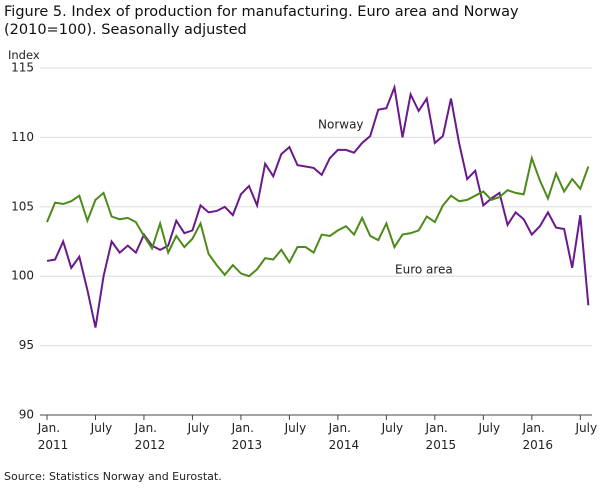 The height and width of the screenshot is (489, 609). I want to click on source: Source: Statistics Norway and Eurostat., so click(113, 476).